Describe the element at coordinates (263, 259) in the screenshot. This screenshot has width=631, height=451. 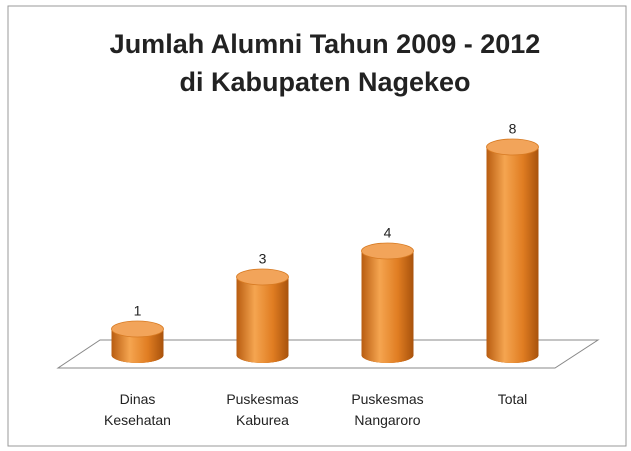
I see `data-label: 3` at that location.